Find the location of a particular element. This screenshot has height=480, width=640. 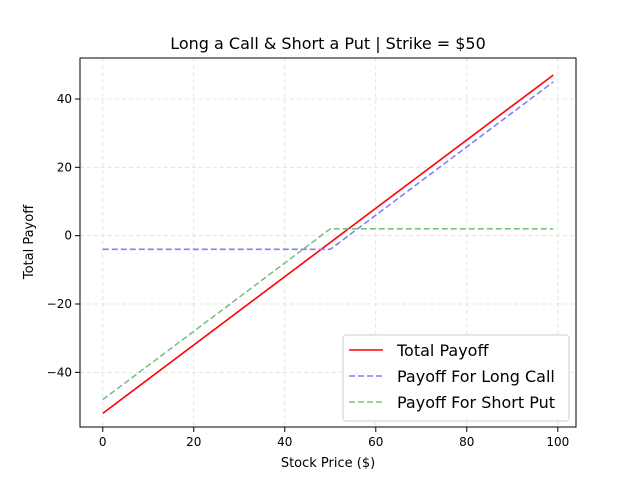

legend-box is located at coordinates (456, 378).